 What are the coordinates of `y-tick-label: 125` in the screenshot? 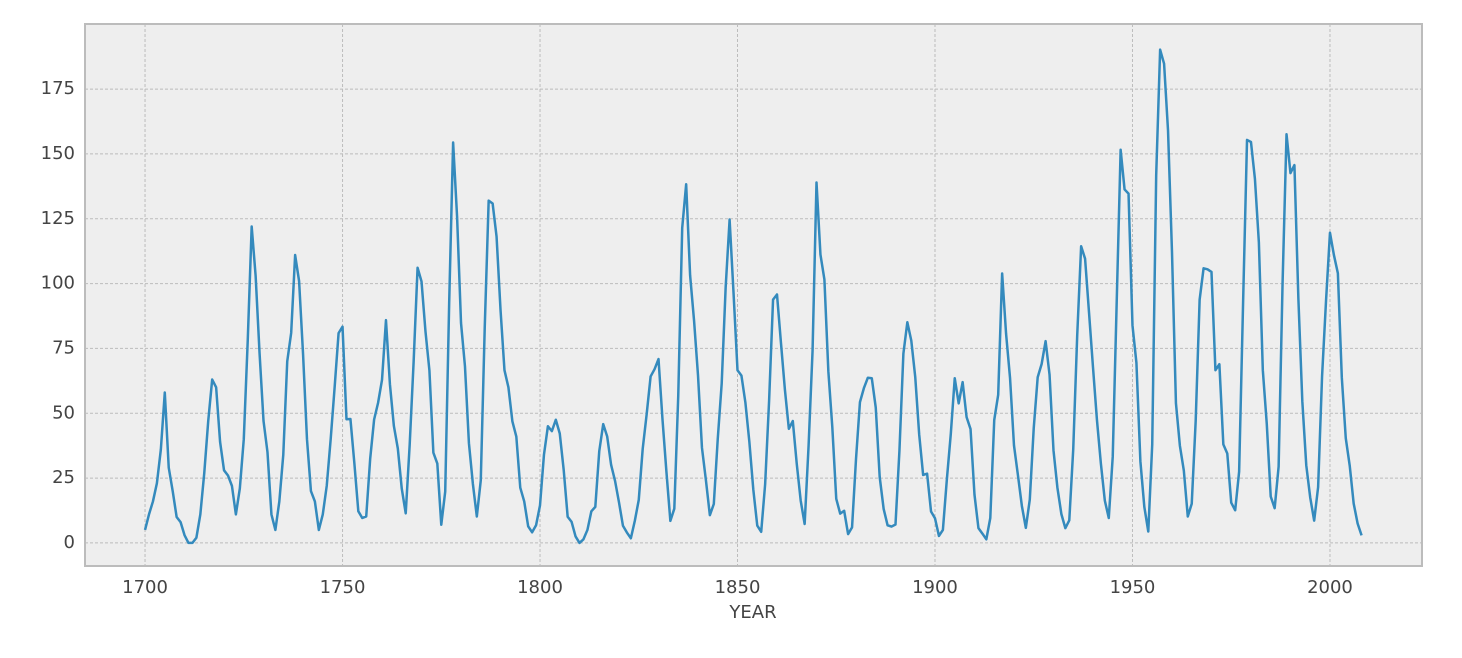 It's located at (58, 218).